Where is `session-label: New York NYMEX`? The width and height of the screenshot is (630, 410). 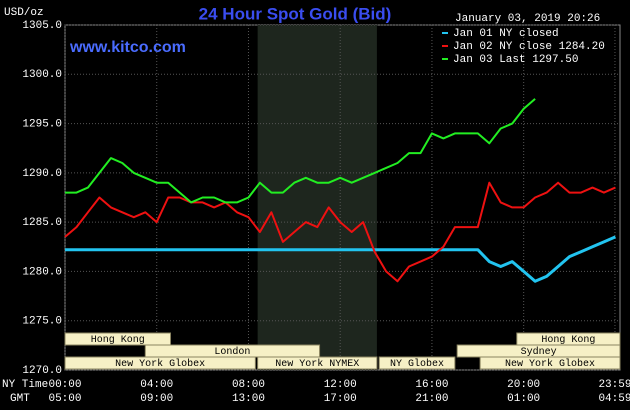
session-label: New York NYMEX is located at coordinates (317, 364).